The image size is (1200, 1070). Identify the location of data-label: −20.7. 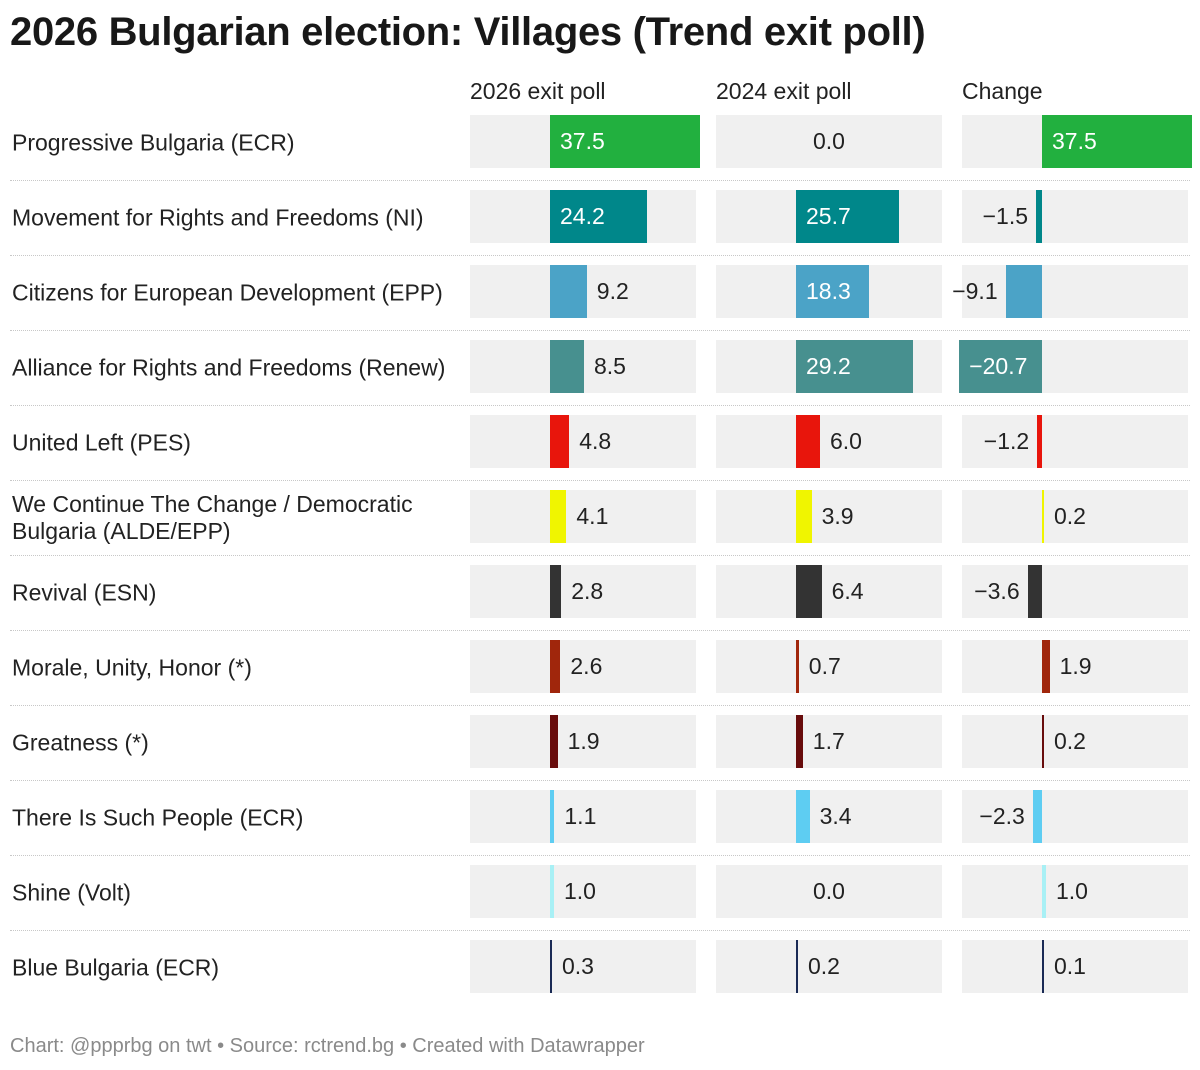
(998, 366).